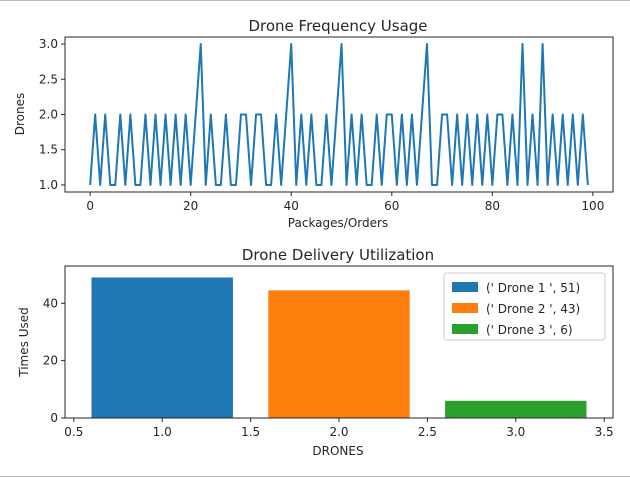 This screenshot has width=630, height=477. I want to click on legend-box, so click(524, 306).